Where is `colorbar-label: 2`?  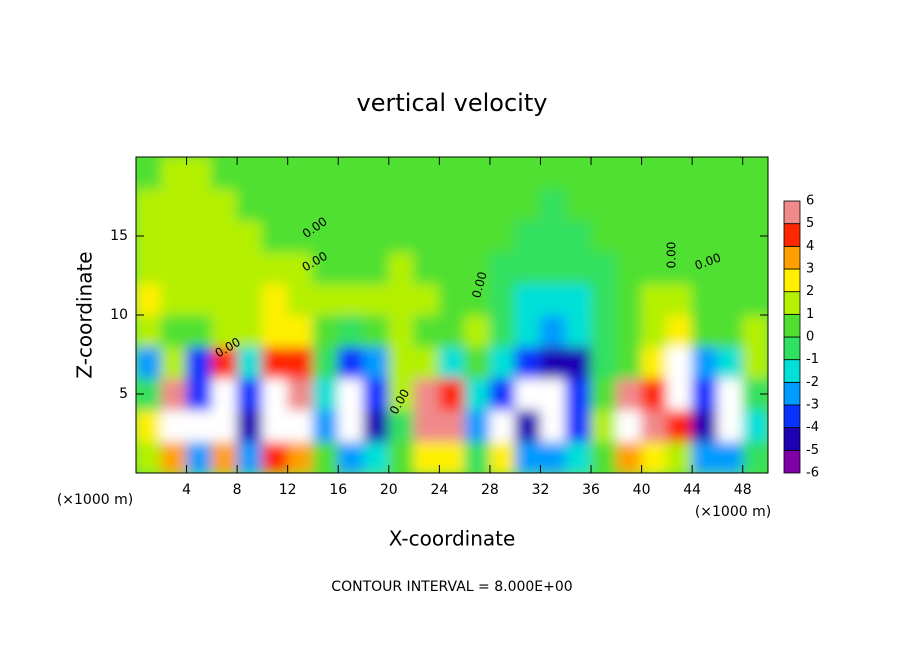 colorbar-label: 2 is located at coordinates (810, 291).